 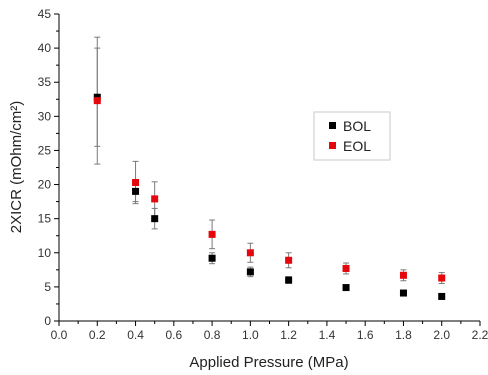 I want to click on y-tick-label: 20, so click(x=45, y=185).